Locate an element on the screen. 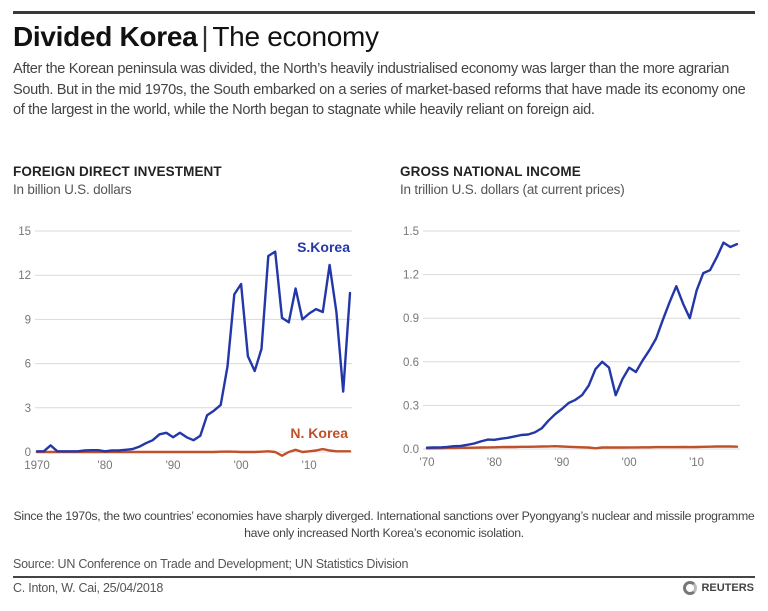 Image resolution: width=768 pixels, height=611 pixels. y-tick-label: 15 is located at coordinates (24, 232).